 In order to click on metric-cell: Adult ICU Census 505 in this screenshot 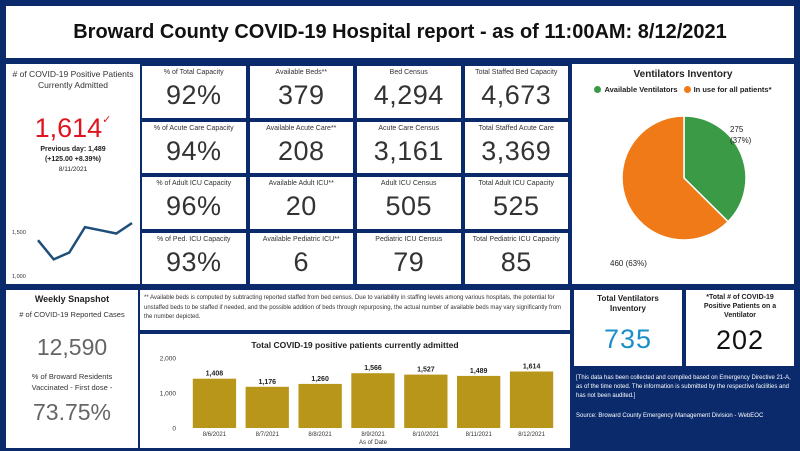, I will do `click(409, 203)`.